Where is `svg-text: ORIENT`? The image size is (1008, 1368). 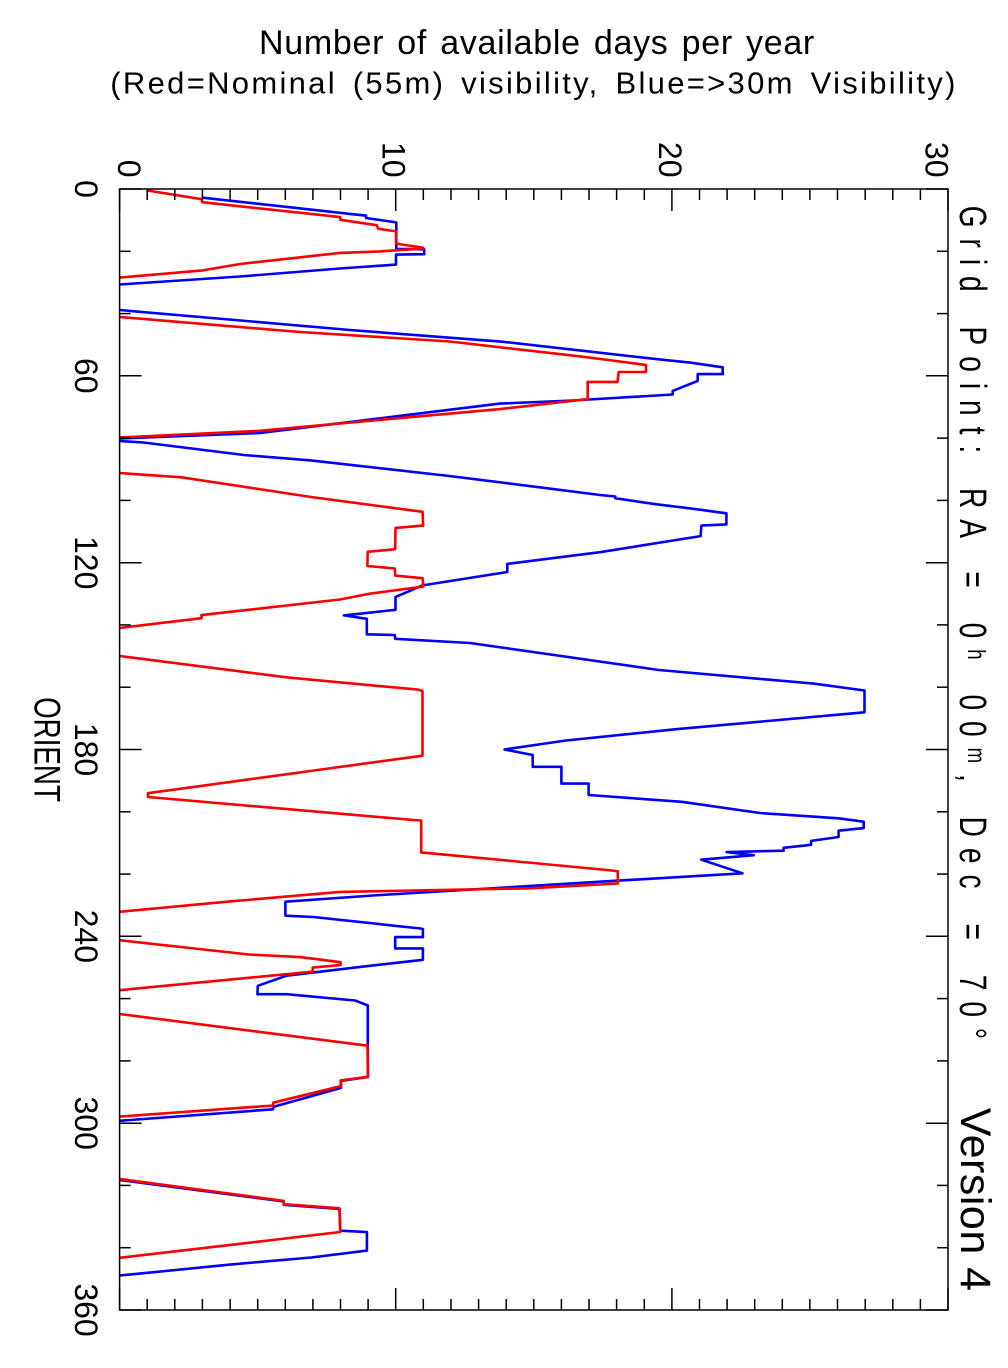
svg-text: ORIENT is located at coordinates (48, 749).